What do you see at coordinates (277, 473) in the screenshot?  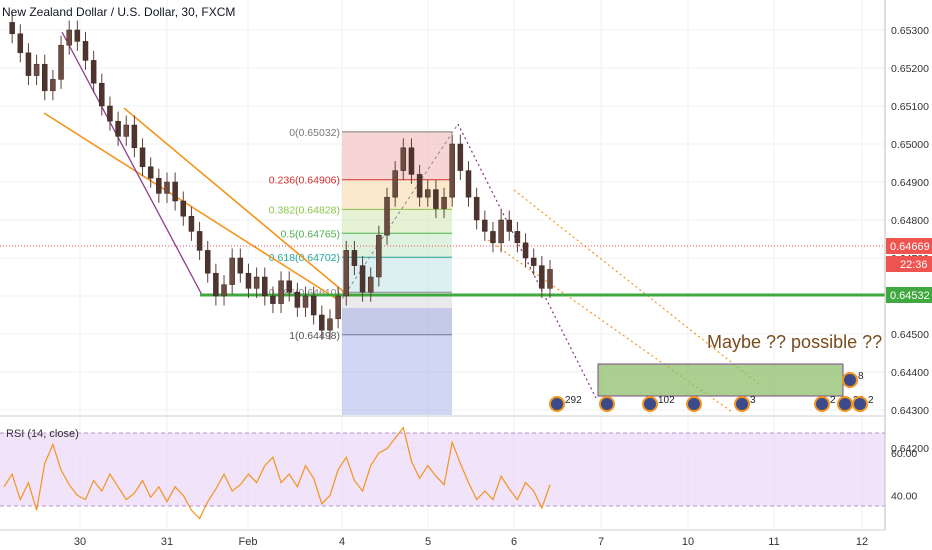 I see `rsi-line` at bounding box center [277, 473].